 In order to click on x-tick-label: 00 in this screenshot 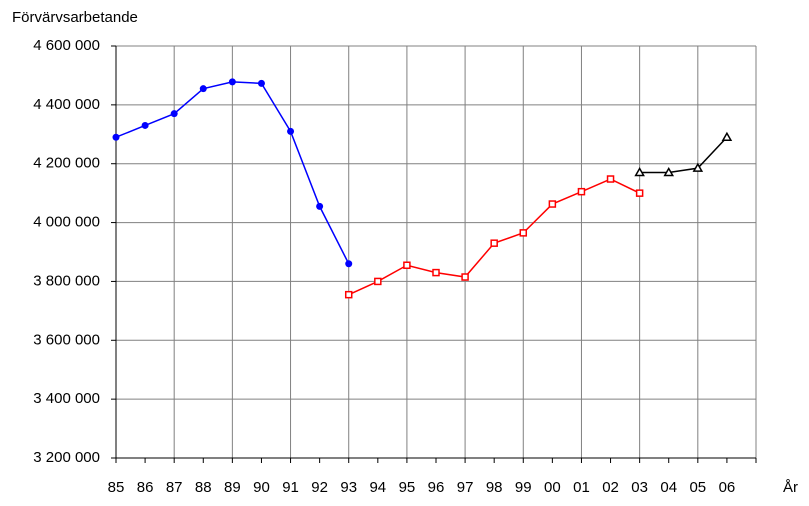, I will do `click(552, 487)`.